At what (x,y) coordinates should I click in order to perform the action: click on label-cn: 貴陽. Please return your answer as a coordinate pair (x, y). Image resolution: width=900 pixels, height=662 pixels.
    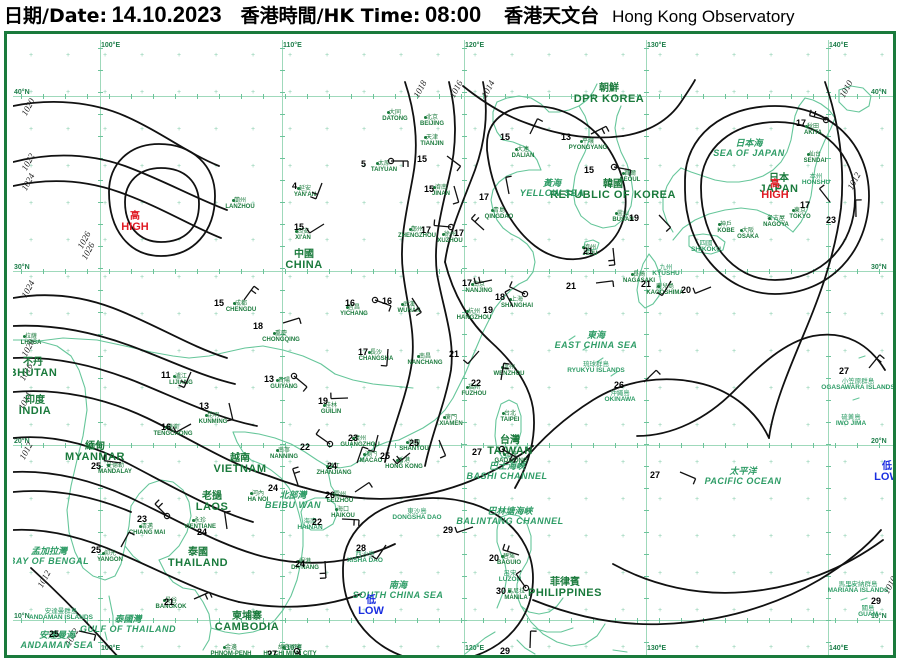
    Looking at the image, I should click on (284, 380).